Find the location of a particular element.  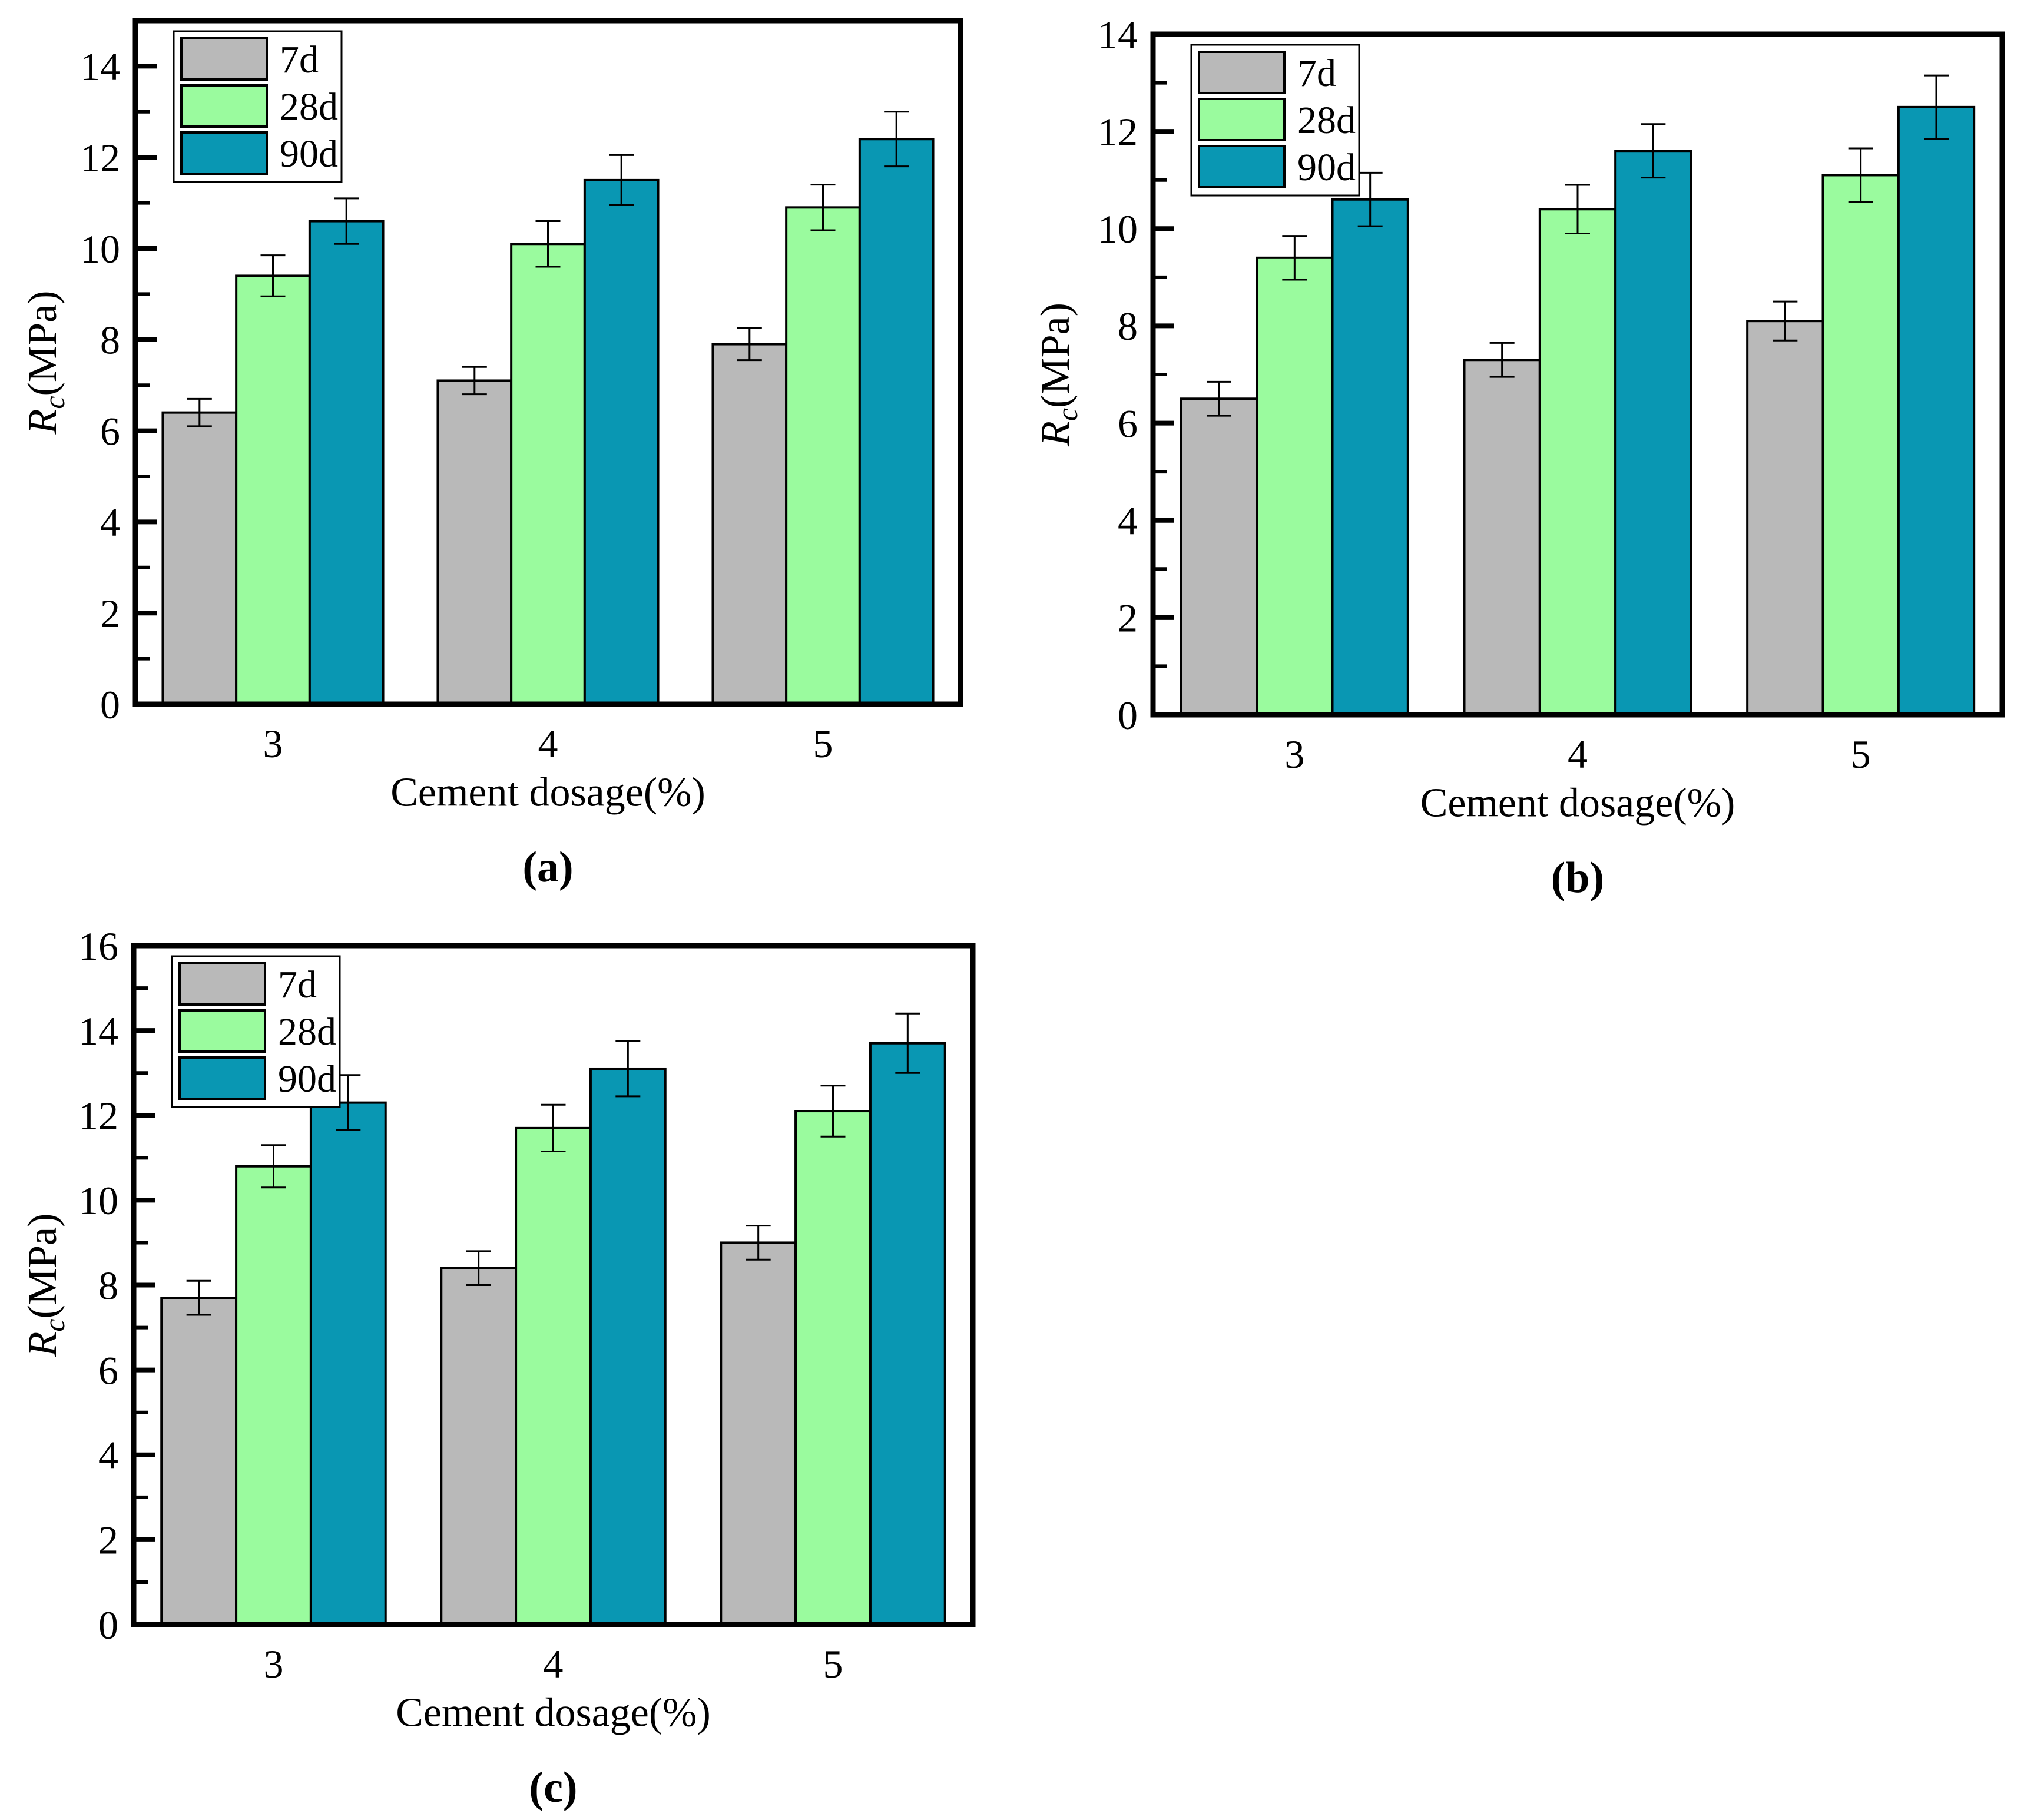

ytick-label: 6 is located at coordinates (108, 1370).